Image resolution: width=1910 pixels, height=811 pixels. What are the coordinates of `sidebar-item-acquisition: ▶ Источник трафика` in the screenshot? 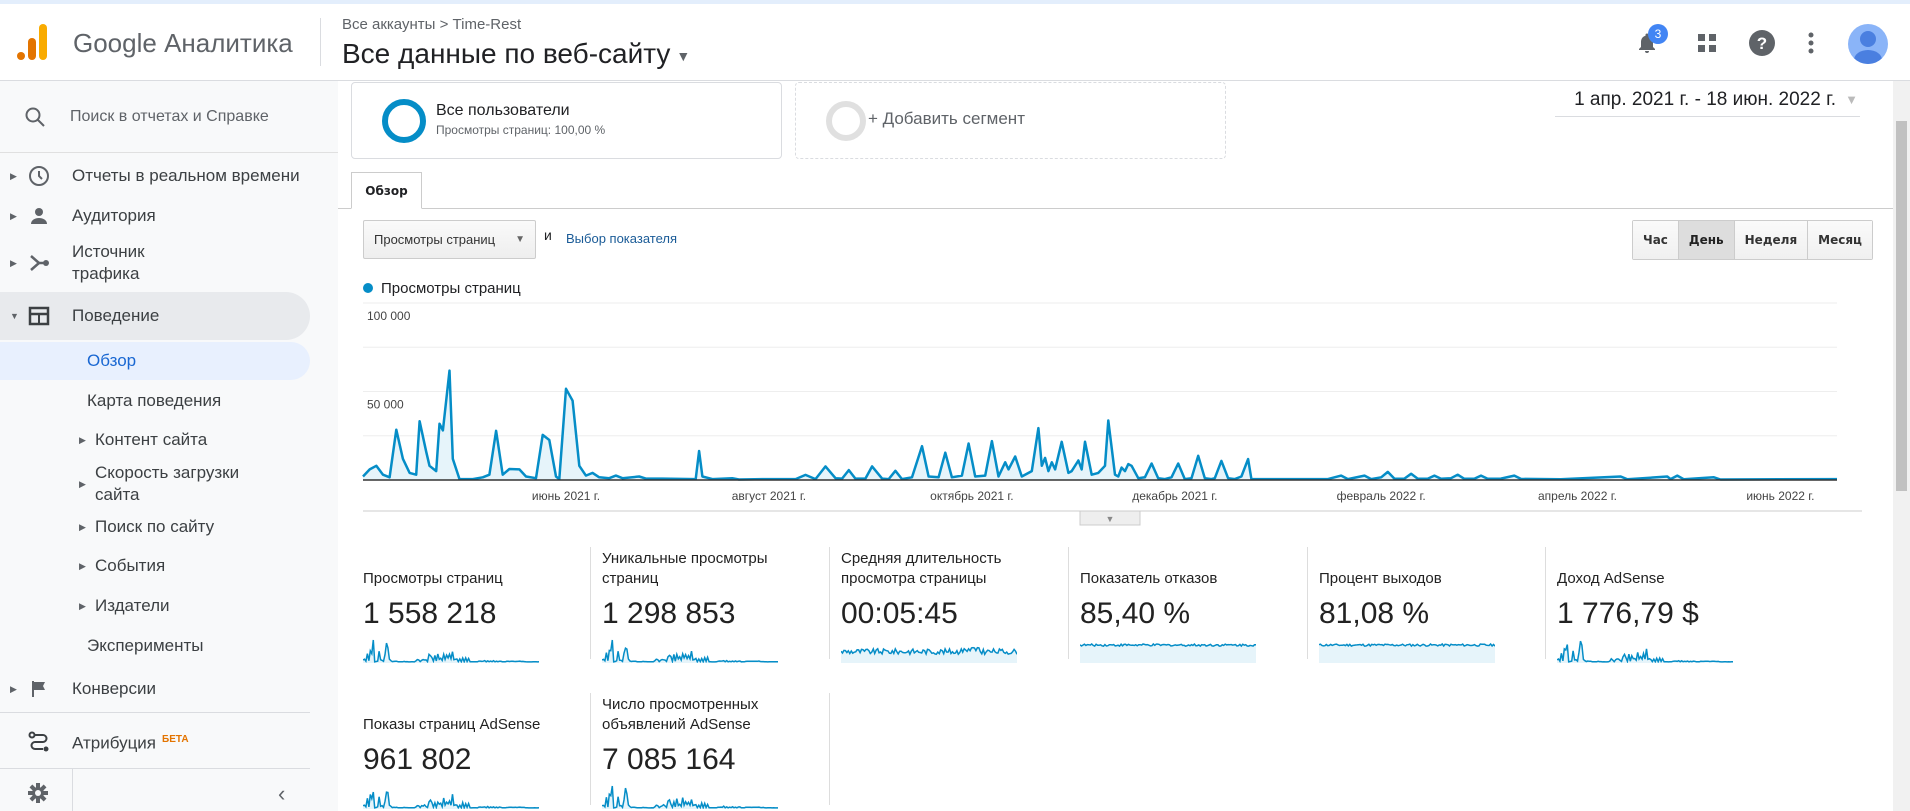 It's located at (155, 263).